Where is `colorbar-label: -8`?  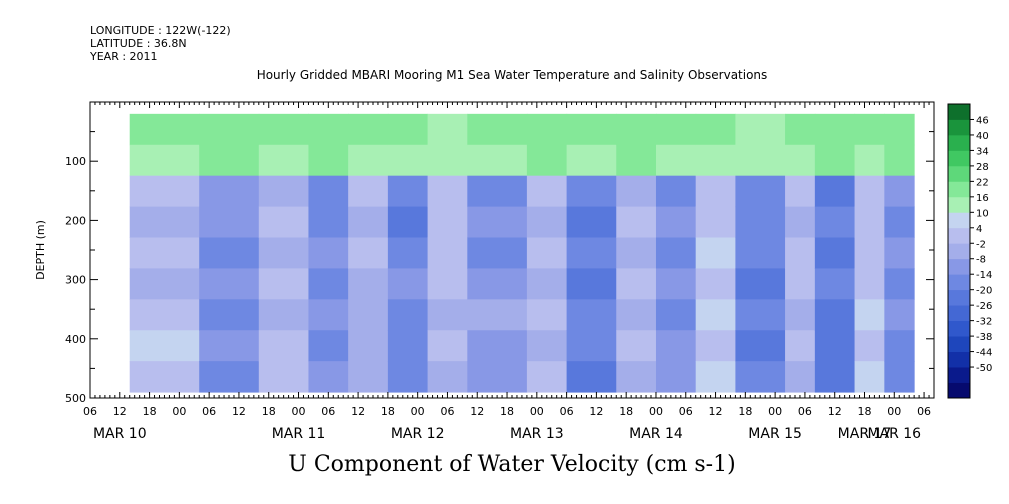 colorbar-label: -8 is located at coordinates (981, 260).